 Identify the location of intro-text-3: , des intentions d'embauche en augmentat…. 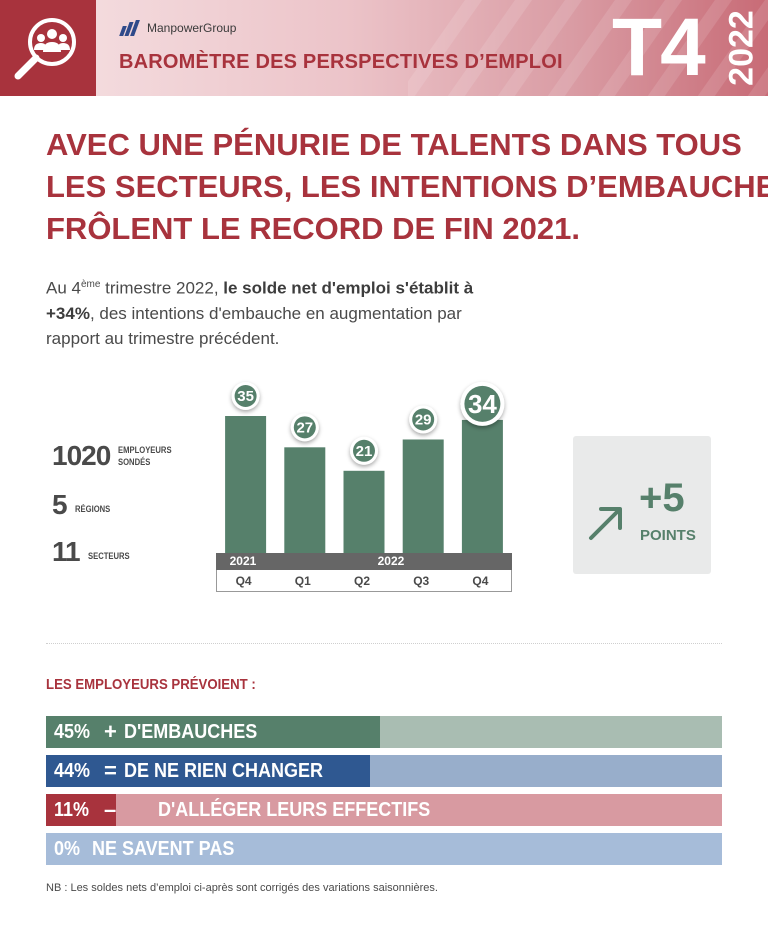
(254, 325).